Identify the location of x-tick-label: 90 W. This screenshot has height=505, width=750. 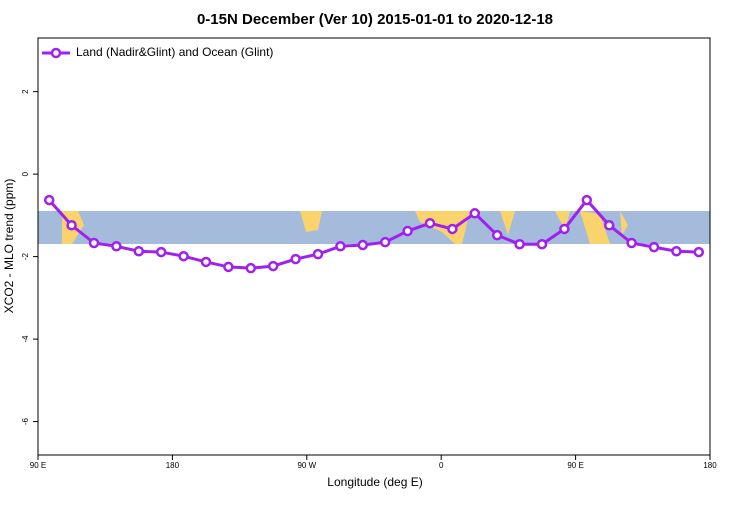
(306, 465).